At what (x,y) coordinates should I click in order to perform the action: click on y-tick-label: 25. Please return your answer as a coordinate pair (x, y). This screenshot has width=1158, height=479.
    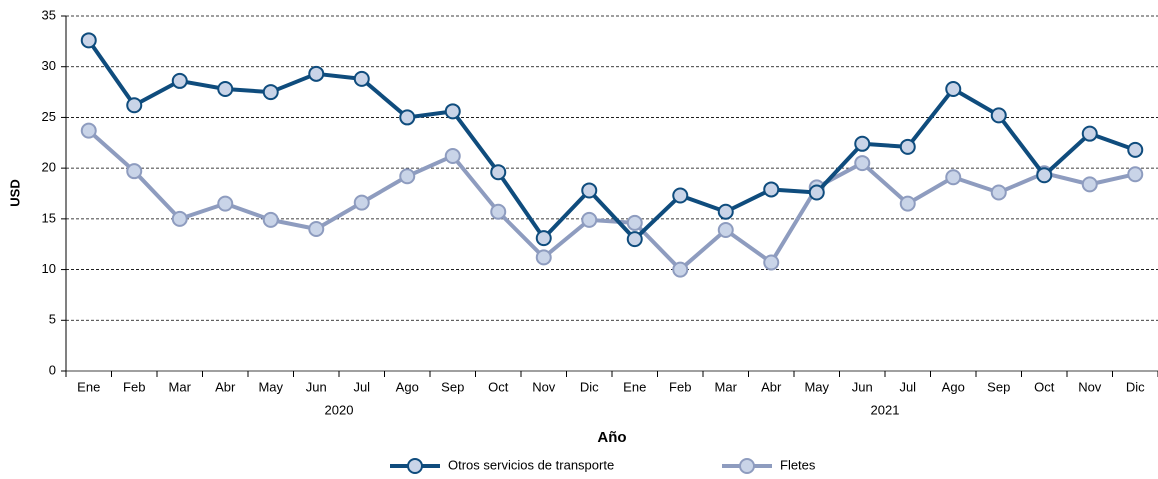
    Looking at the image, I should click on (49, 116).